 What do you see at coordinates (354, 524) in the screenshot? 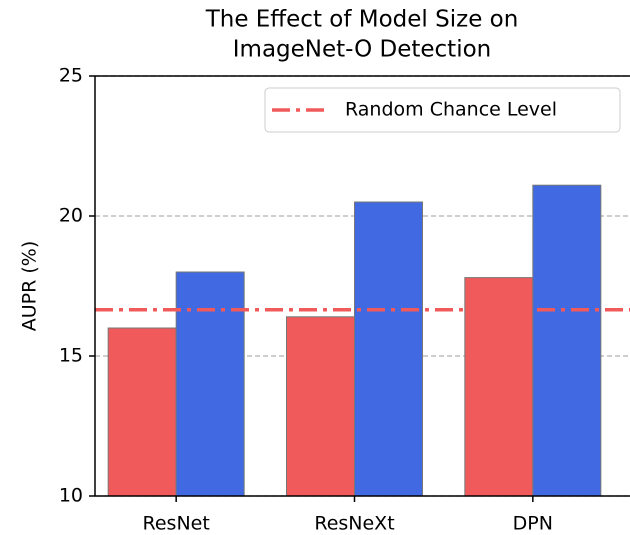
I see `x-tick-label: ResNeXt` at bounding box center [354, 524].